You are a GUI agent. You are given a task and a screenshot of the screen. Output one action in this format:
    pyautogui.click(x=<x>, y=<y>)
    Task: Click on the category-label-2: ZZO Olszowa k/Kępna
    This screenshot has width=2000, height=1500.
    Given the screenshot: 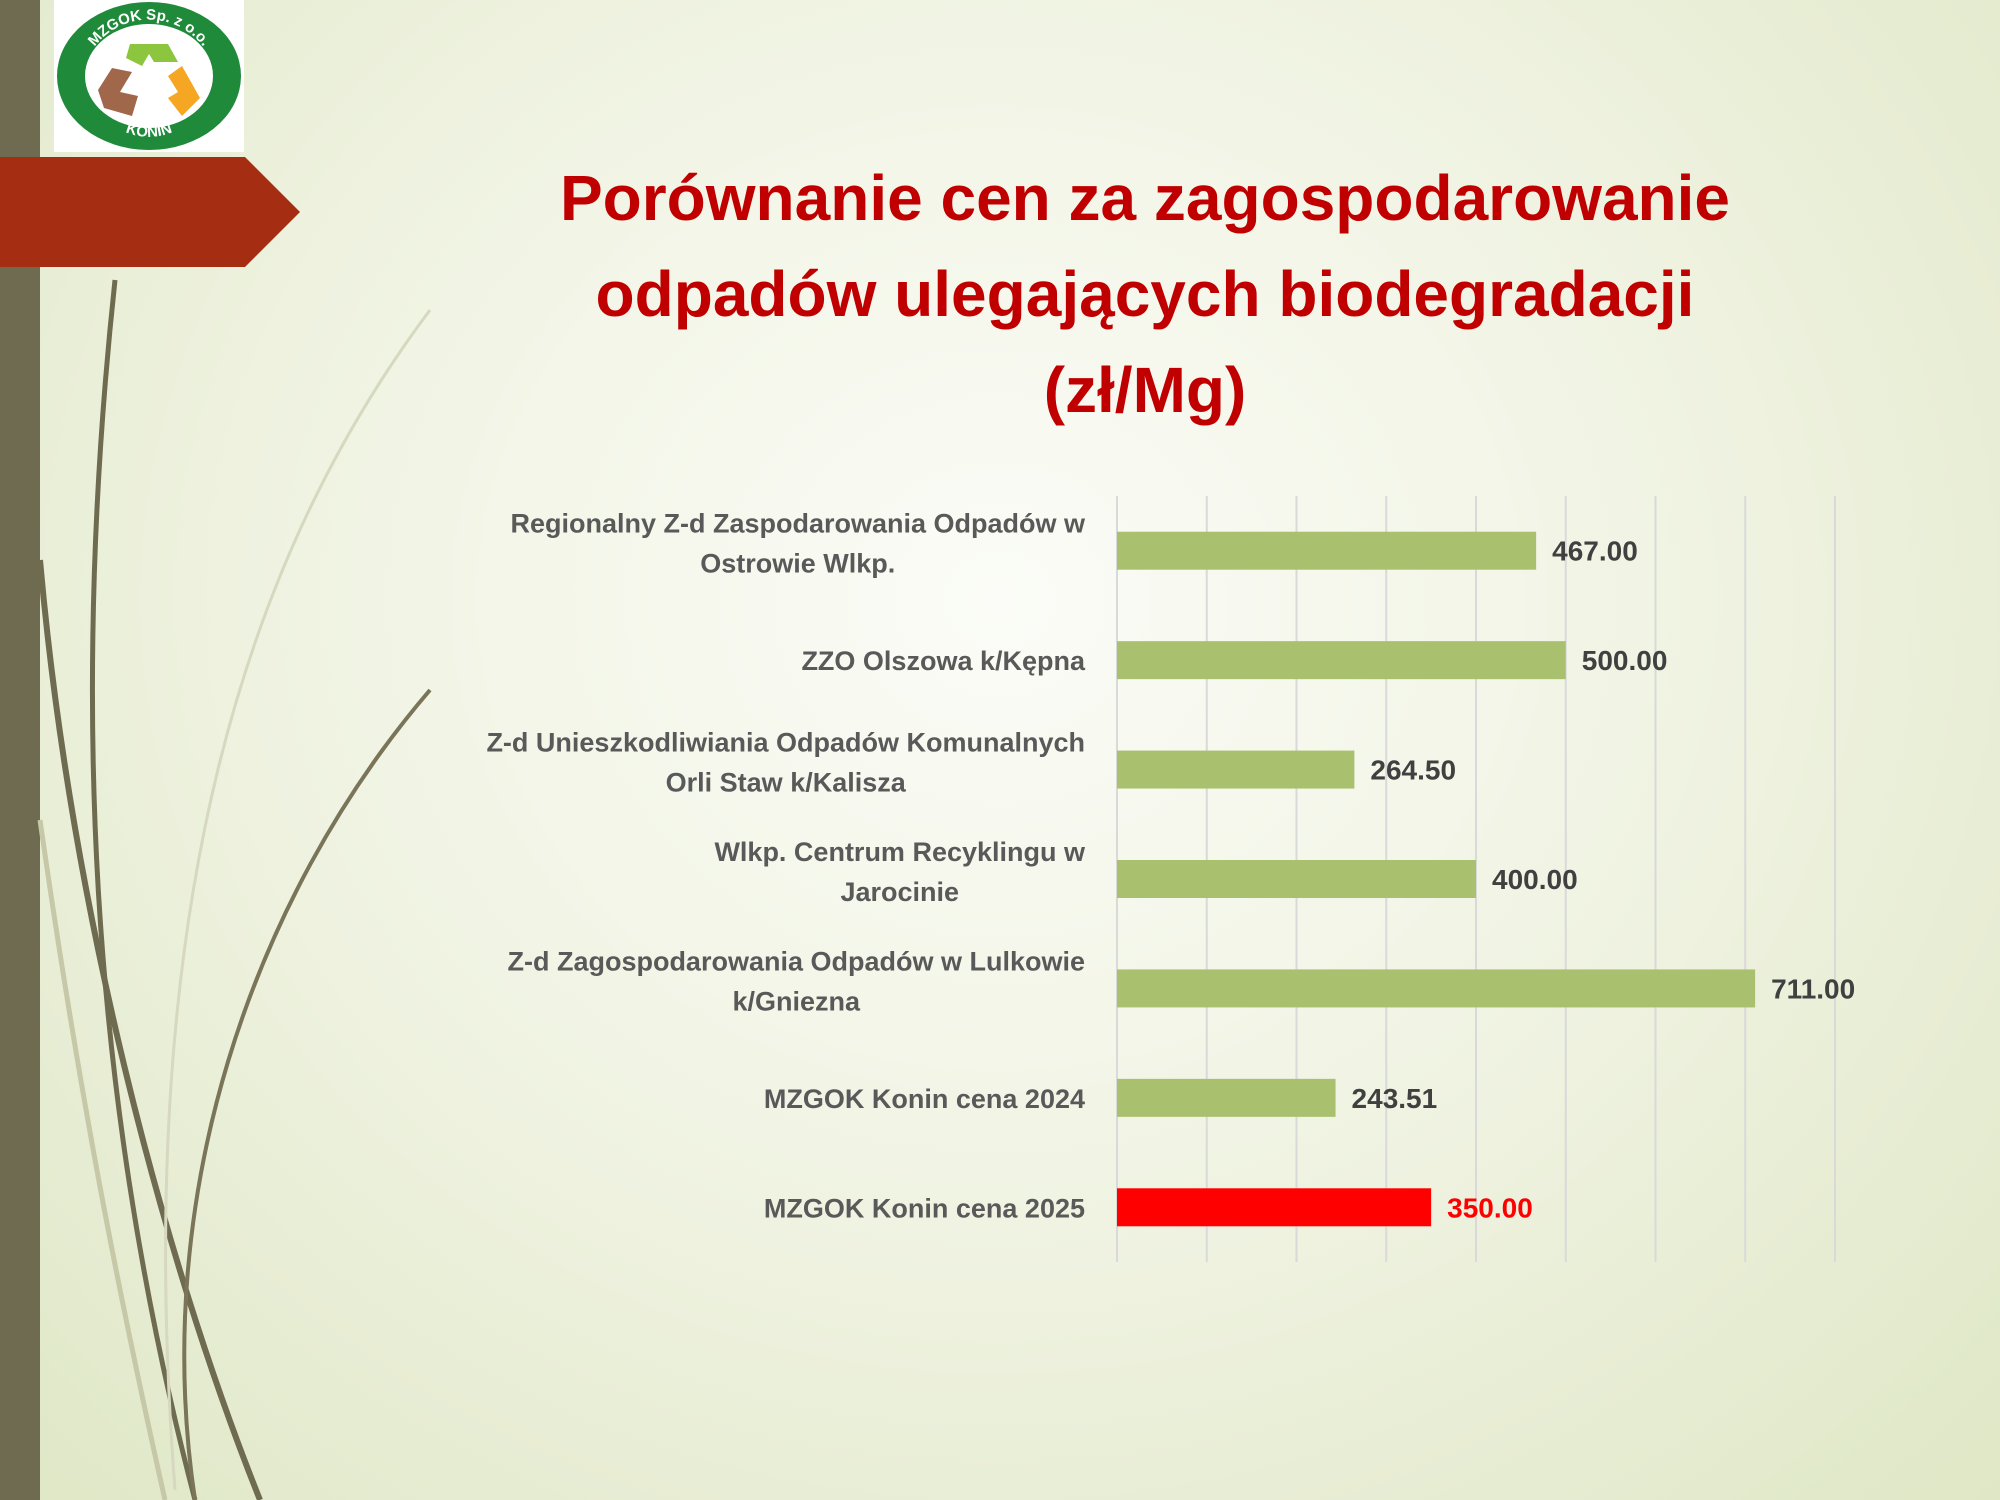 What is the action you would take?
    pyautogui.click(x=943, y=661)
    